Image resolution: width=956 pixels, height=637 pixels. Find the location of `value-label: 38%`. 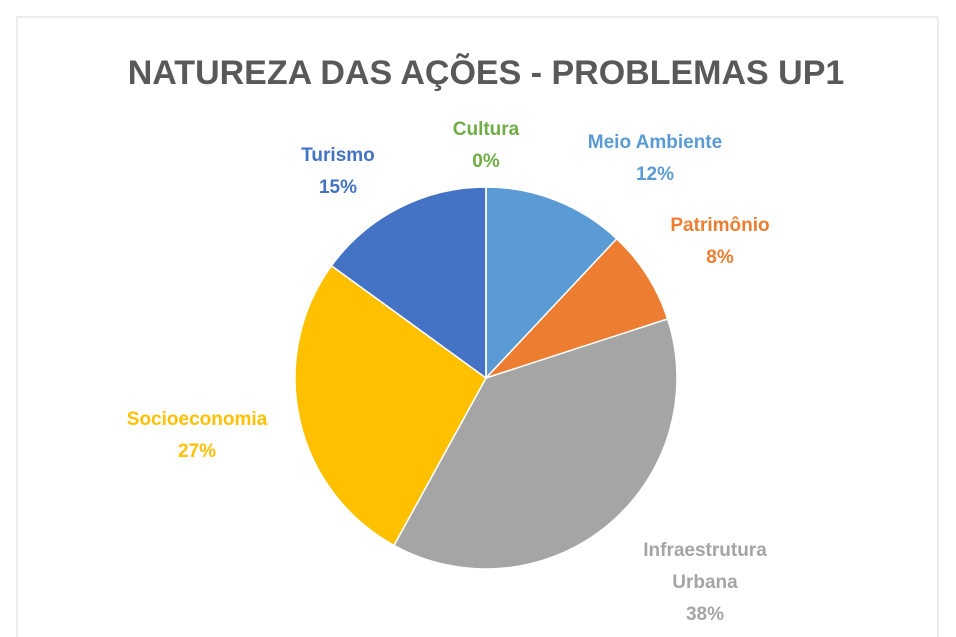

value-label: 38% is located at coordinates (705, 614).